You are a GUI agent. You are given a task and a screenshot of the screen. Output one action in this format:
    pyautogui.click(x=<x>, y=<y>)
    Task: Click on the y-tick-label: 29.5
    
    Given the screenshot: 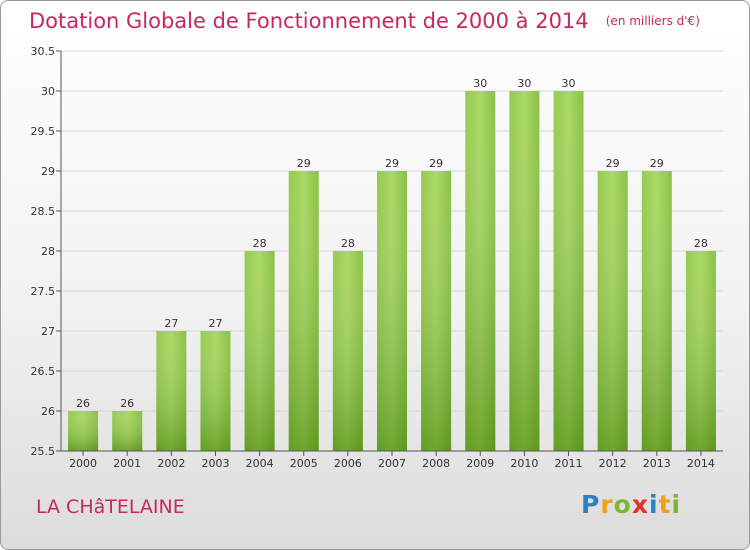 What is the action you would take?
    pyautogui.click(x=43, y=131)
    